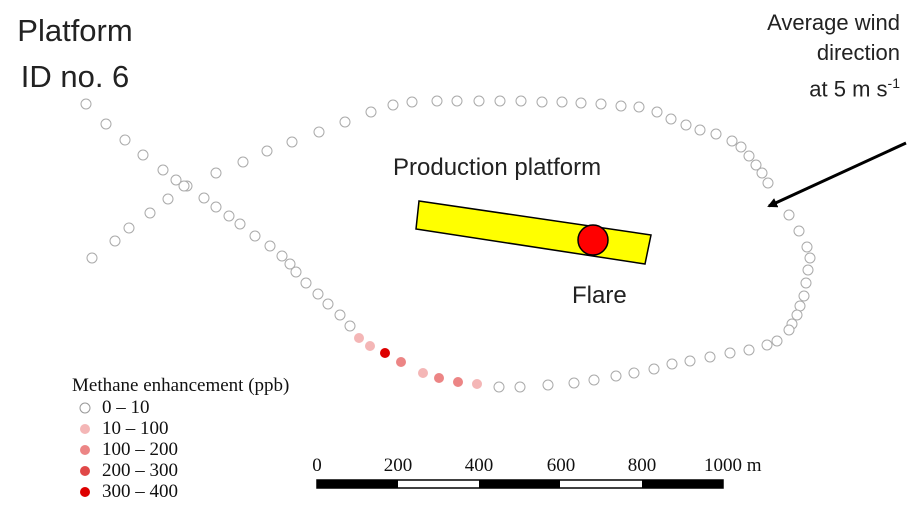 The height and width of the screenshot is (506, 909). I want to click on wind-annotation: Average wind direction at 5 m s-1, so click(800, 56).